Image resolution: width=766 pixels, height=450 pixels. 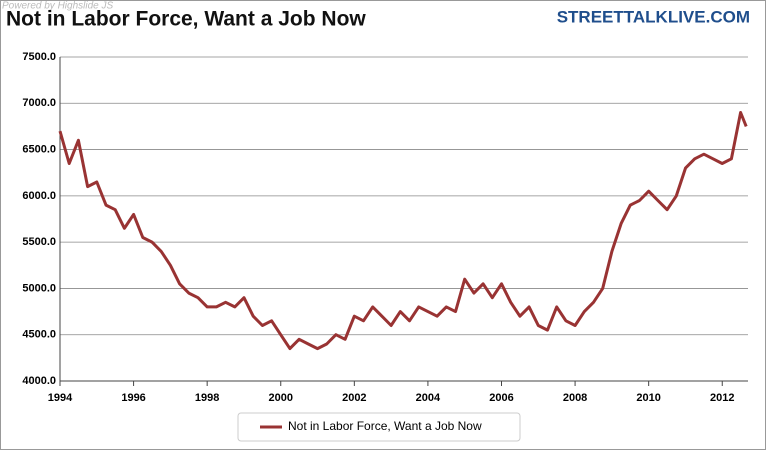 What do you see at coordinates (575, 398) in the screenshot?
I see `x-tick-label: 2008` at bounding box center [575, 398].